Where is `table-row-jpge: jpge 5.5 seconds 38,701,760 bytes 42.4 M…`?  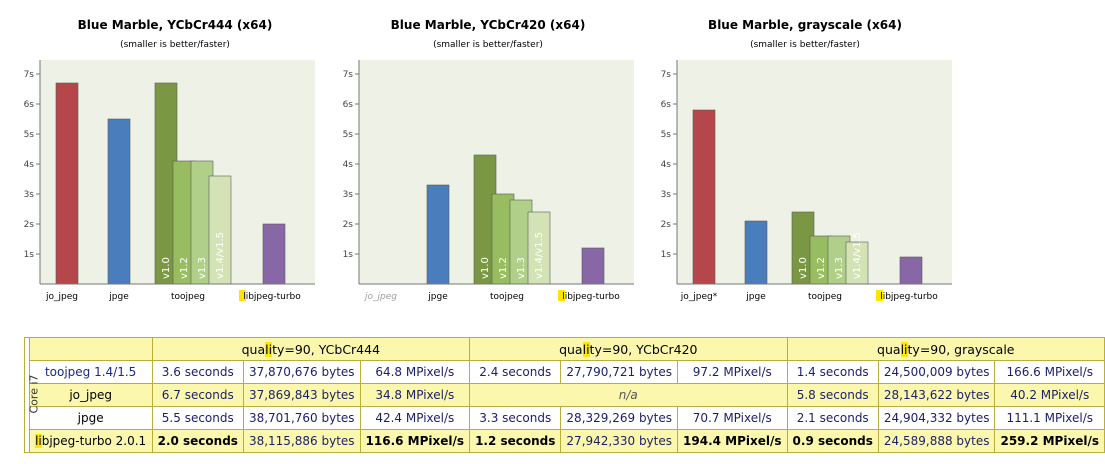 table-row-jpge: jpge 5.5 seconds 38,701,760 bytes 42.4 M… is located at coordinates (565, 418).